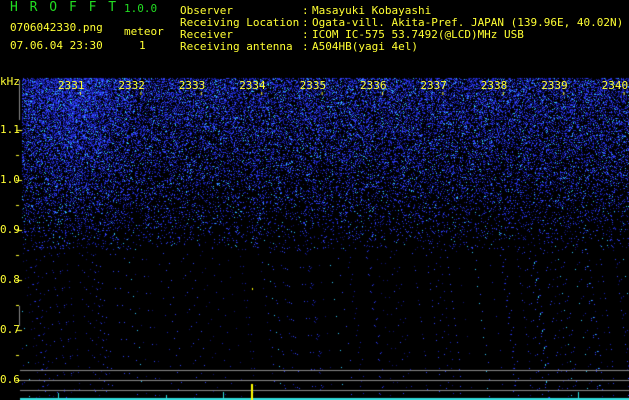  I want to click on x-tick-label: 2340, so click(615, 85).